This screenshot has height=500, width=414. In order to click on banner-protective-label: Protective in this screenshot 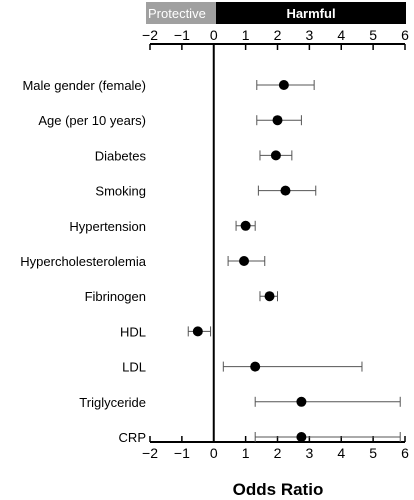, I will do `click(177, 13)`.